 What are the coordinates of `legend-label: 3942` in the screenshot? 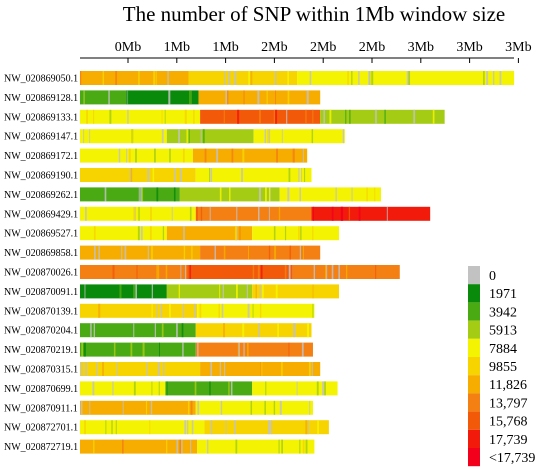 It's located at (503, 312).